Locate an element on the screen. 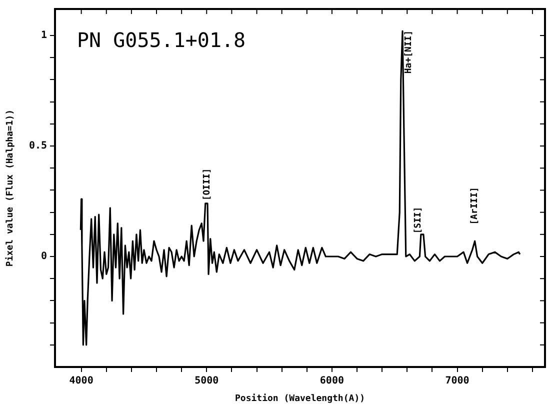 This screenshot has height=405, width=550. annotation: [OIII] is located at coordinates (207, 184).